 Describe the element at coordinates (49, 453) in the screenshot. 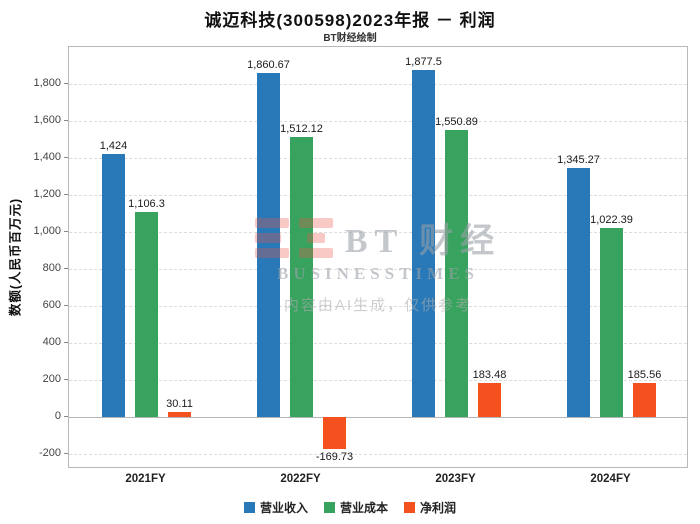

I see `y-tick-label: -200` at that location.